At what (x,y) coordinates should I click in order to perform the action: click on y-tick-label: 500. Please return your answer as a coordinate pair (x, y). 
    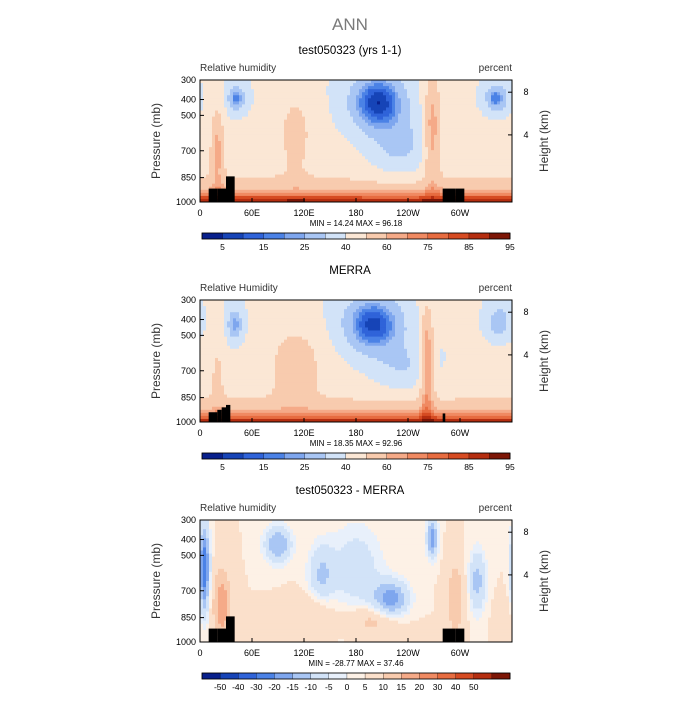
    Looking at the image, I should click on (188, 555).